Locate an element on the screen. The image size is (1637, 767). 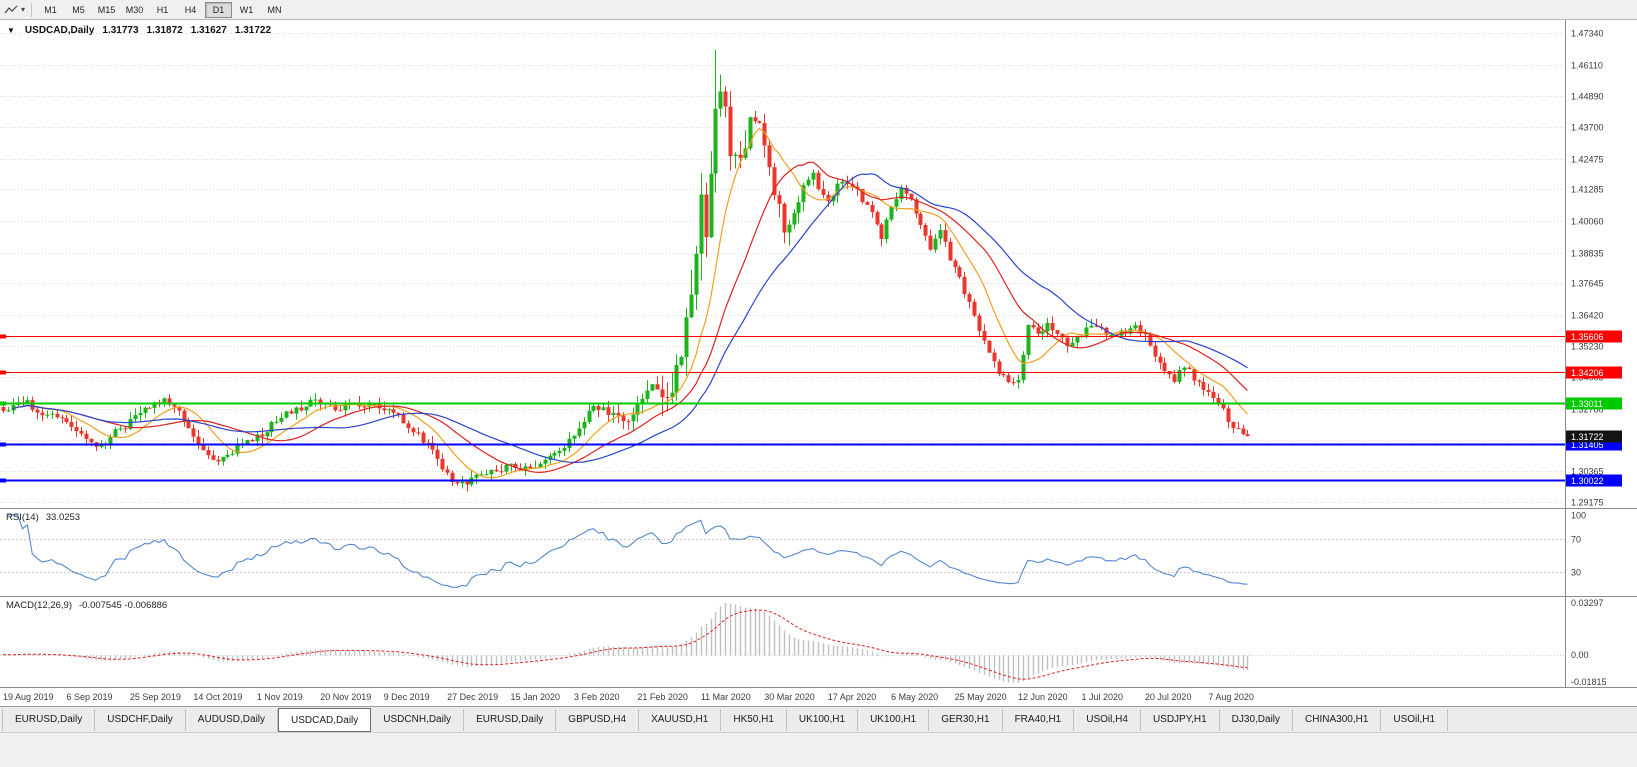
svg-text: 30 is located at coordinates (1576, 573).